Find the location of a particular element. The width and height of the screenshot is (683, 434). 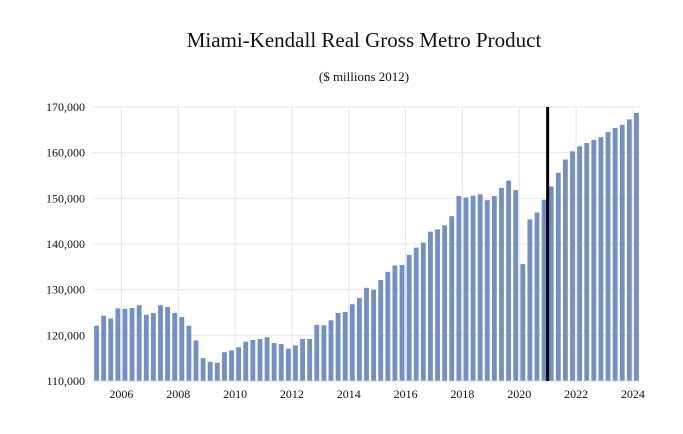

x-tick-label: 2022 is located at coordinates (576, 394).